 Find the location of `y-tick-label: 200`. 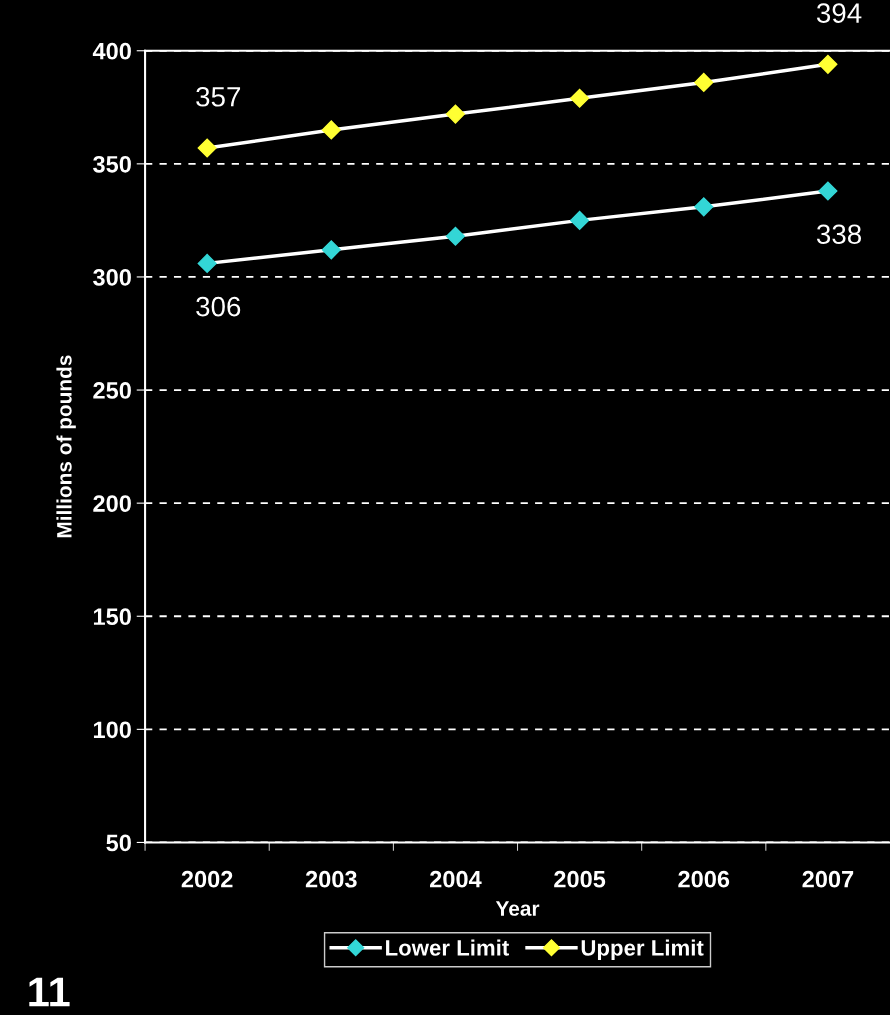

y-tick-label: 200 is located at coordinates (112, 503).